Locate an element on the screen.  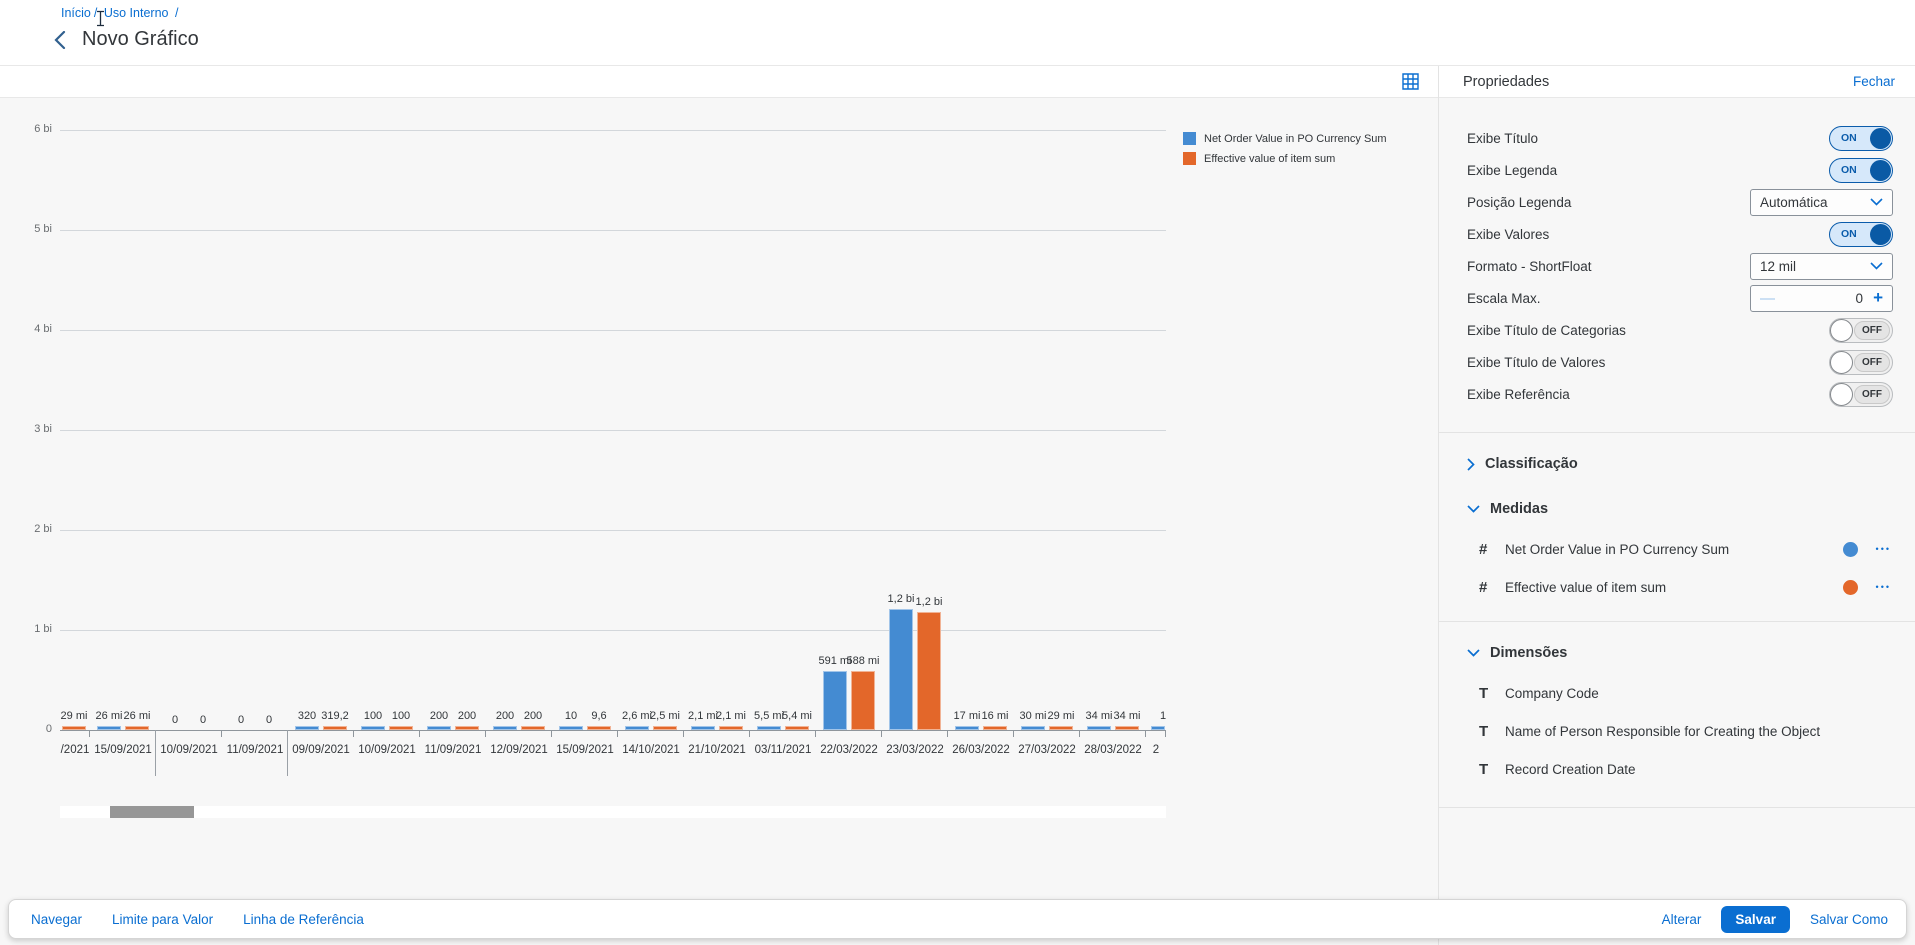
toggle-knob is located at coordinates (1841, 330).